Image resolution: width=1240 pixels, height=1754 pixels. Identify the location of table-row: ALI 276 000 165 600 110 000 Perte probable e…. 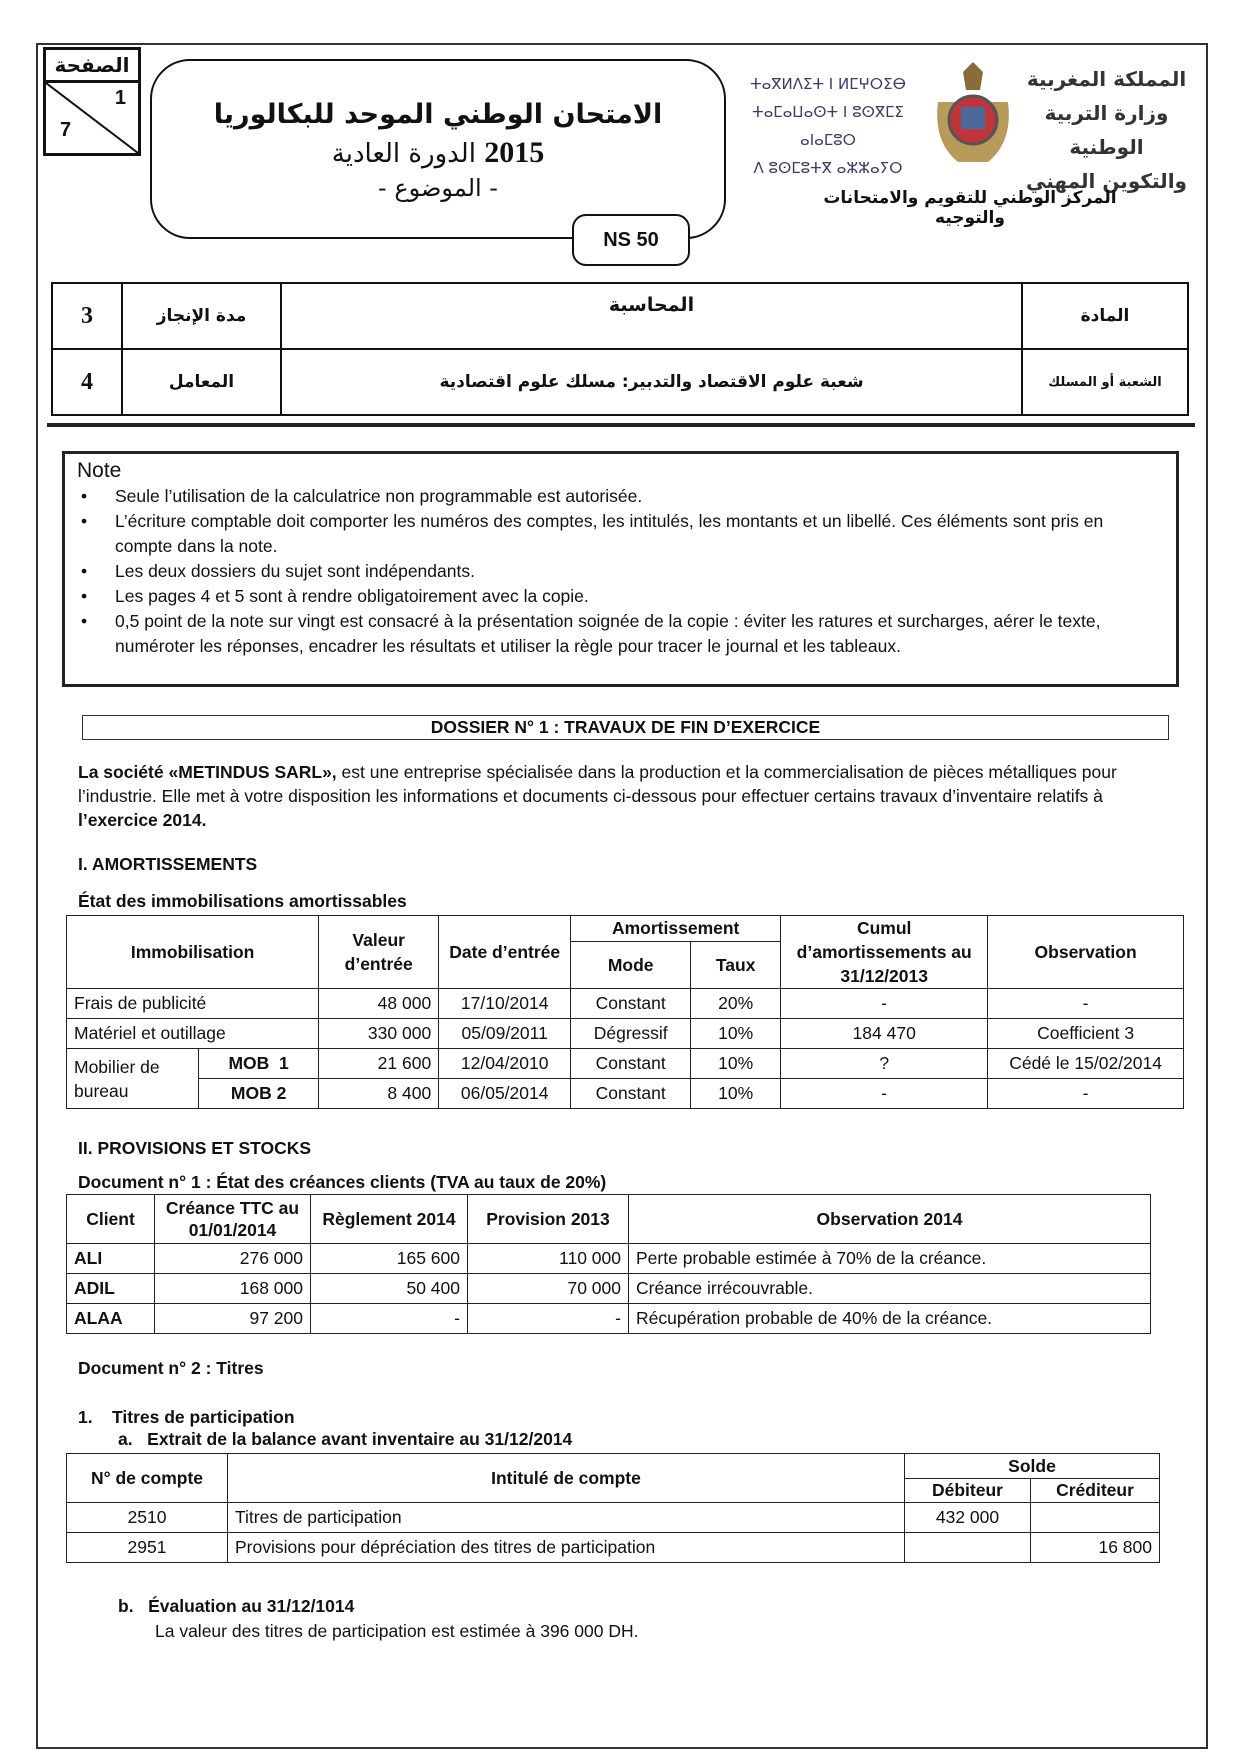
(608, 1258).